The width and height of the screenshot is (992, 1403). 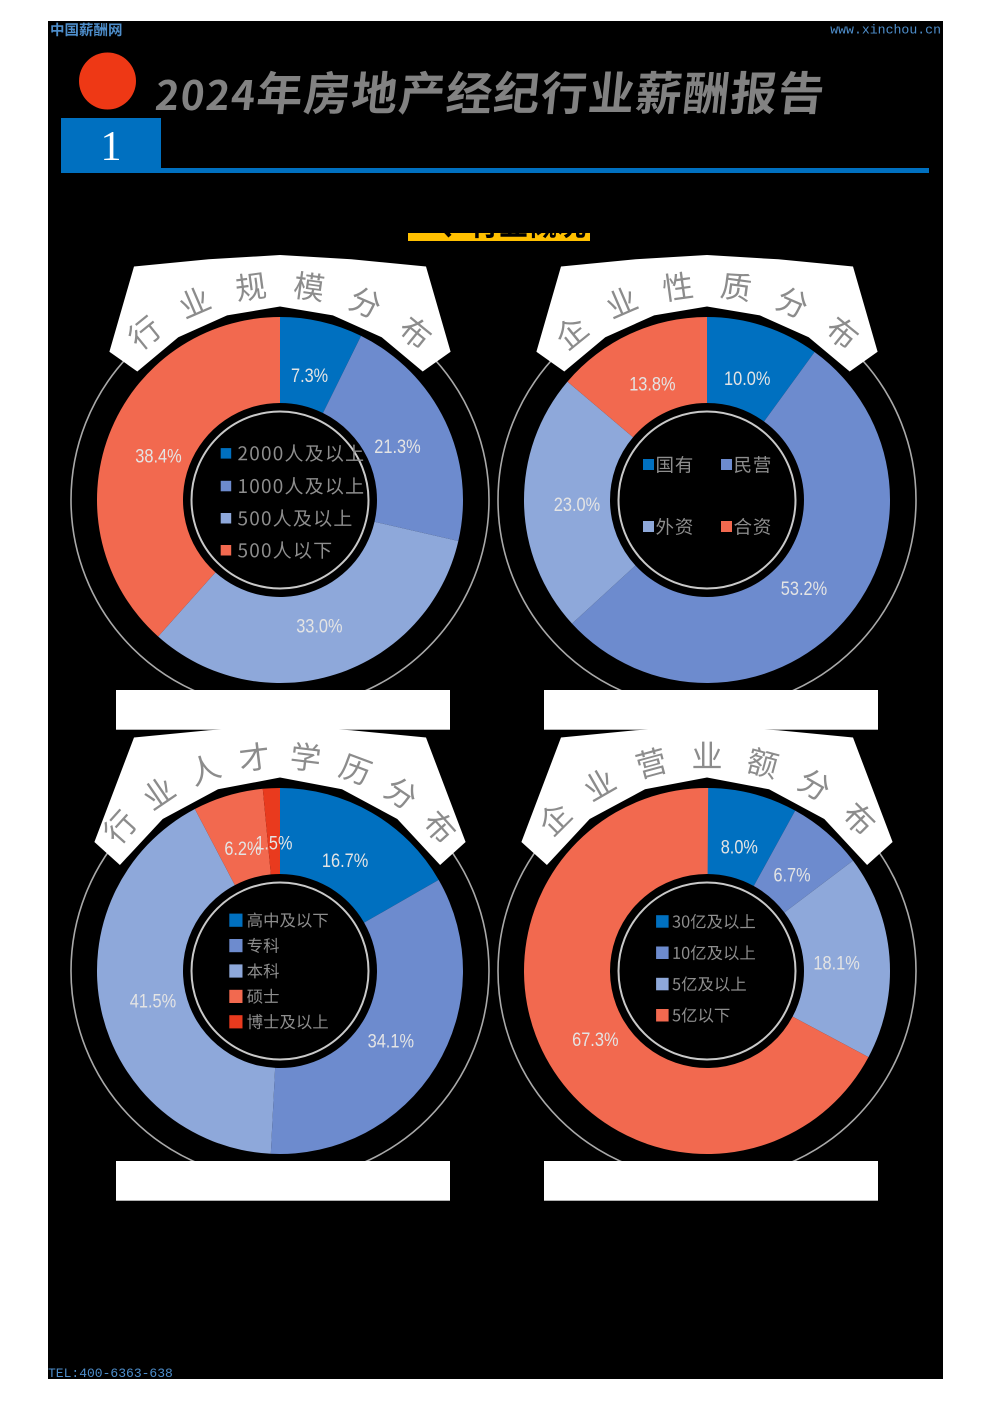 I want to click on svg-text: 18.1%, so click(x=836, y=963).